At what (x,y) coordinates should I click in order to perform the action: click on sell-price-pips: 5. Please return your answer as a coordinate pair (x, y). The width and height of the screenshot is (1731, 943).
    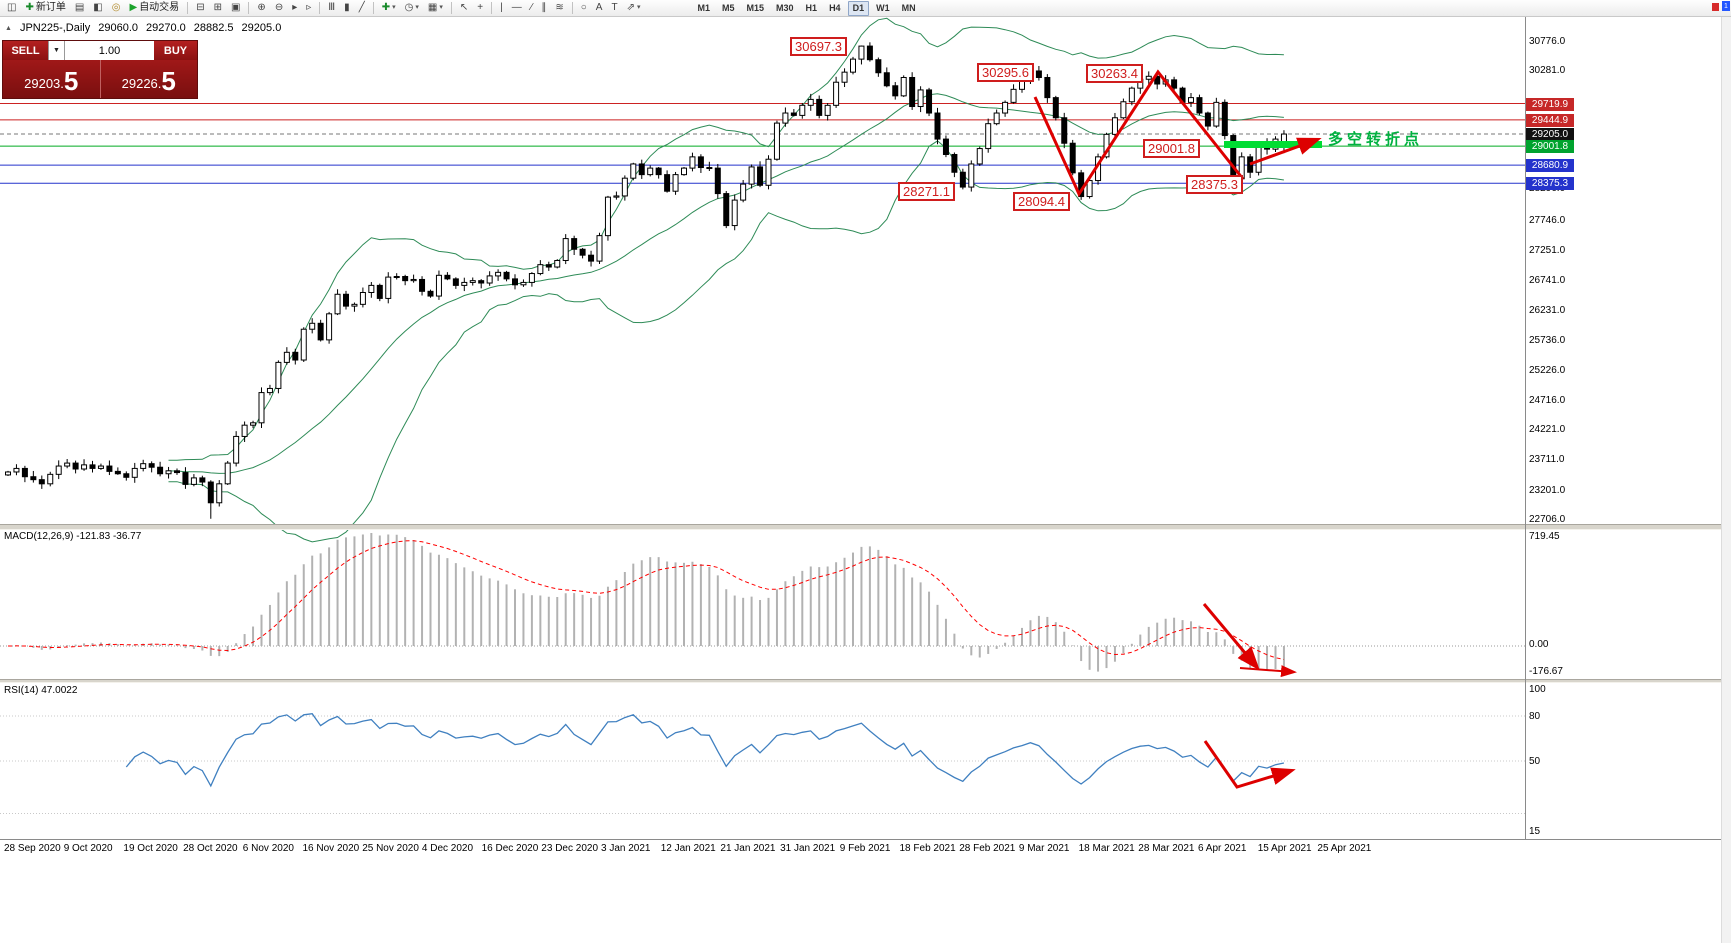
    Looking at the image, I should click on (71, 81).